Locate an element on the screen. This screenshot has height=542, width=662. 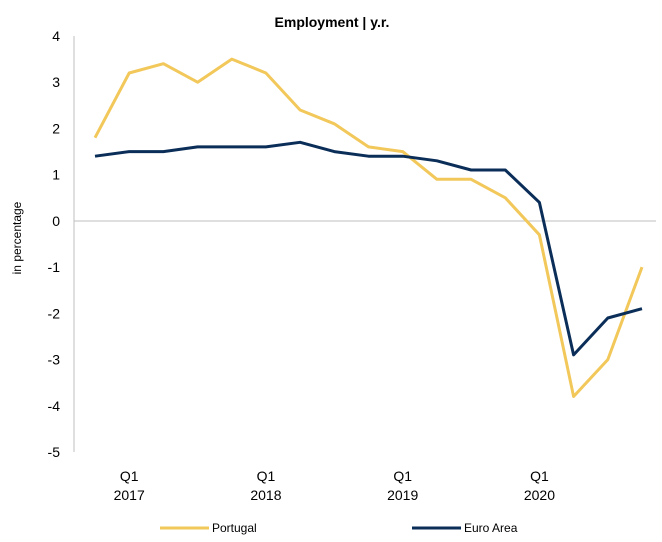
y-axis-label: in percentage is located at coordinates (17, 237).